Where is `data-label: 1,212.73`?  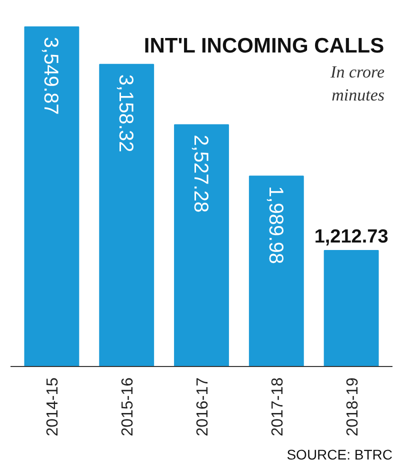 data-label: 1,212.73 is located at coordinates (351, 237).